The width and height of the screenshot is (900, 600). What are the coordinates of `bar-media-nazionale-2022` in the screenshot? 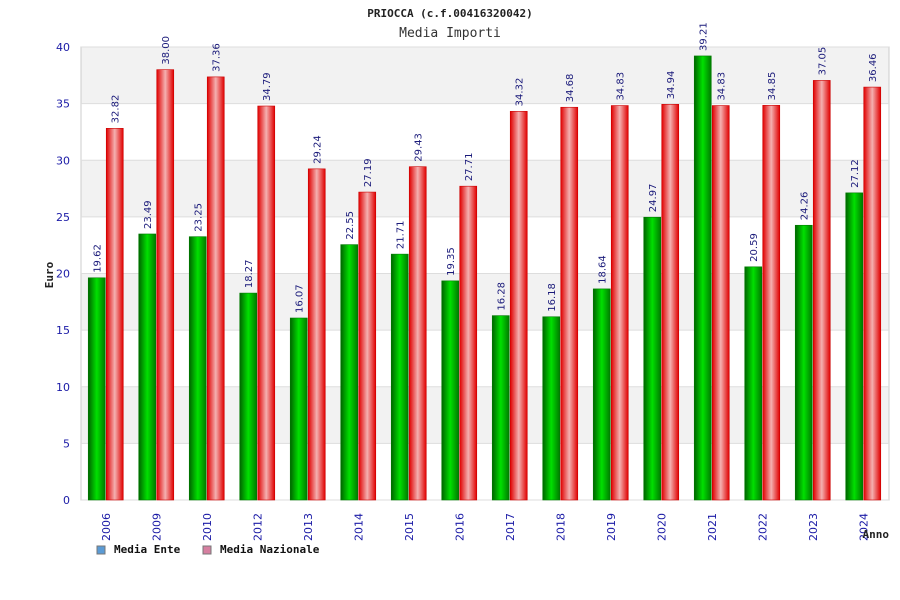 It's located at (771, 303).